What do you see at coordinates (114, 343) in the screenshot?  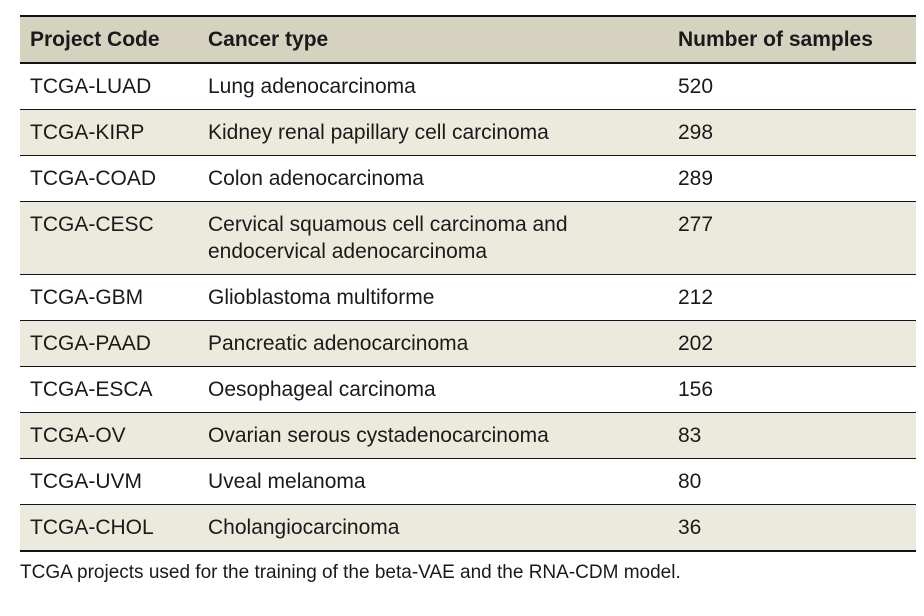 I see `project-code-cell: TCGA-PAAD` at bounding box center [114, 343].